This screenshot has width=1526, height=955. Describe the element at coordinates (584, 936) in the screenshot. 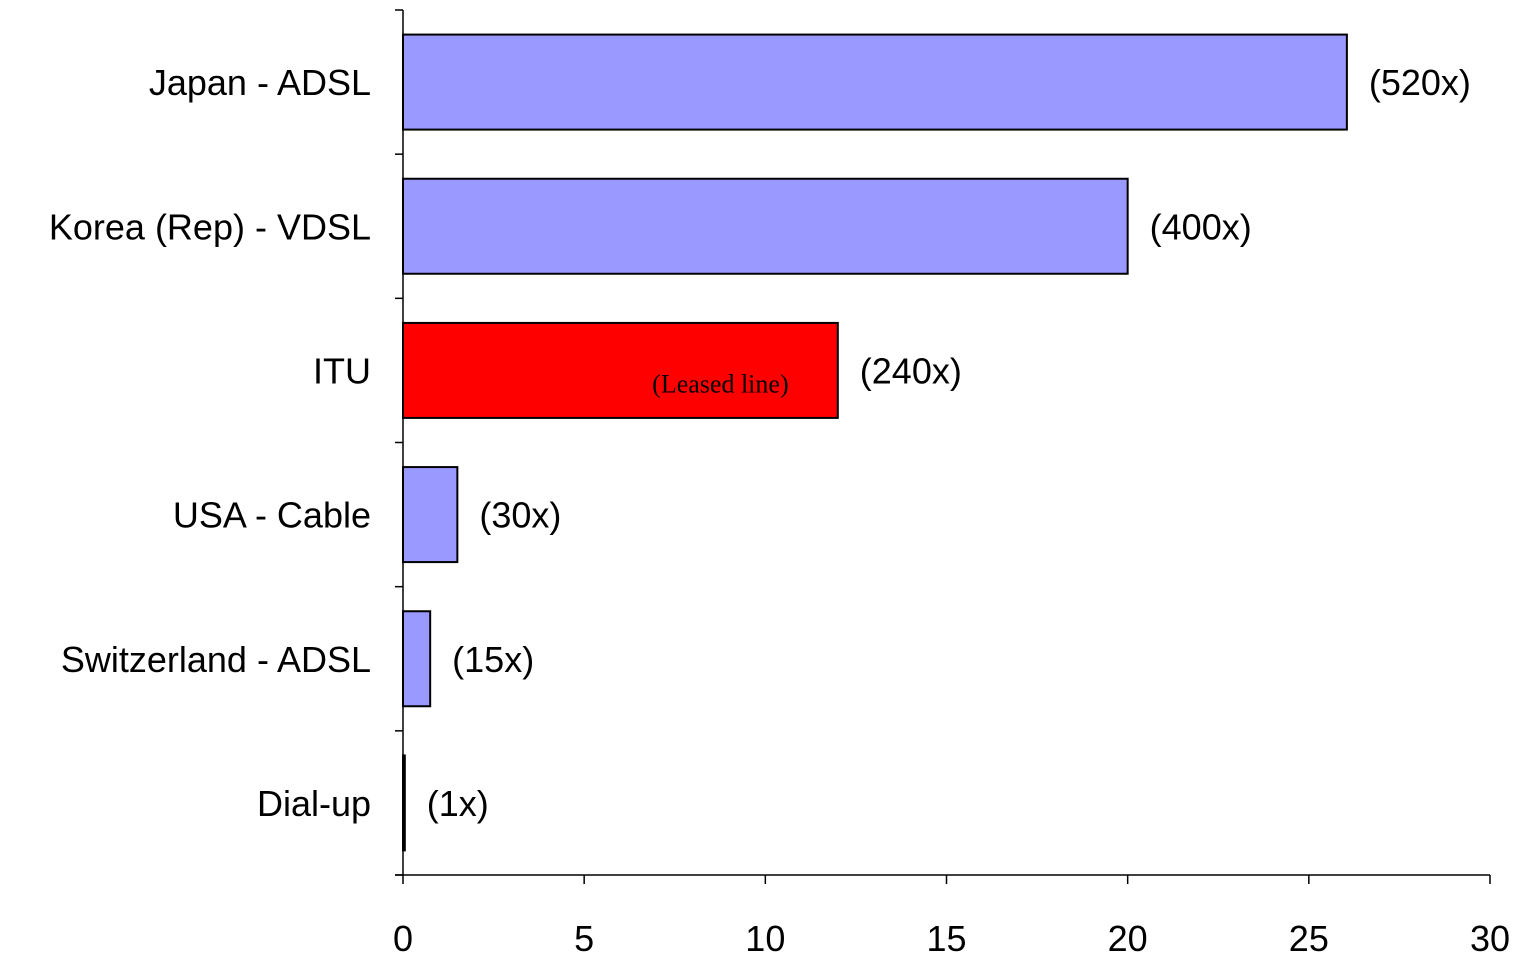

I see `x-tick-label: 5` at that location.